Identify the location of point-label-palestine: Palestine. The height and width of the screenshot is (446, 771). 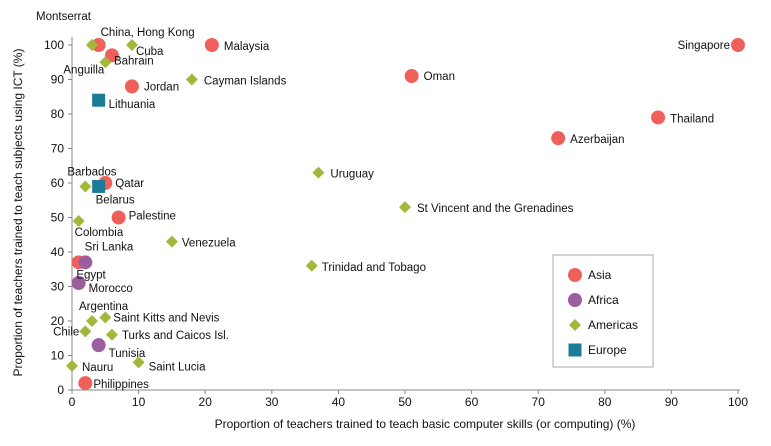
(152, 217).